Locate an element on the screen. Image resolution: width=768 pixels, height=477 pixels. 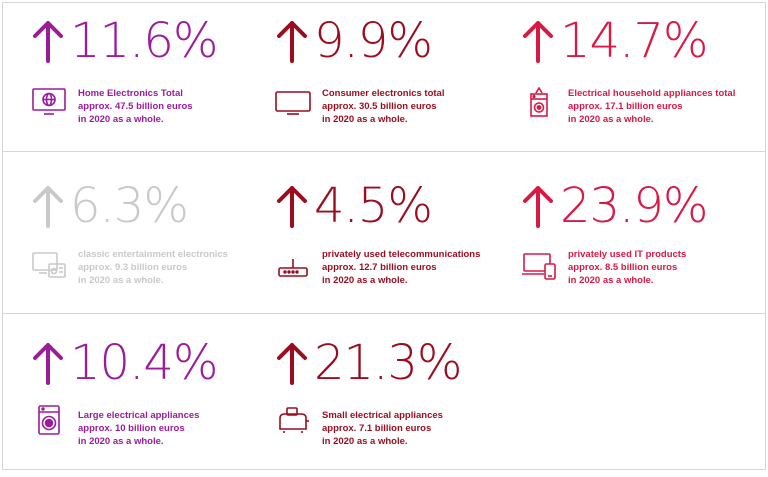
percent-value: 21.3% is located at coordinates (368, 363).